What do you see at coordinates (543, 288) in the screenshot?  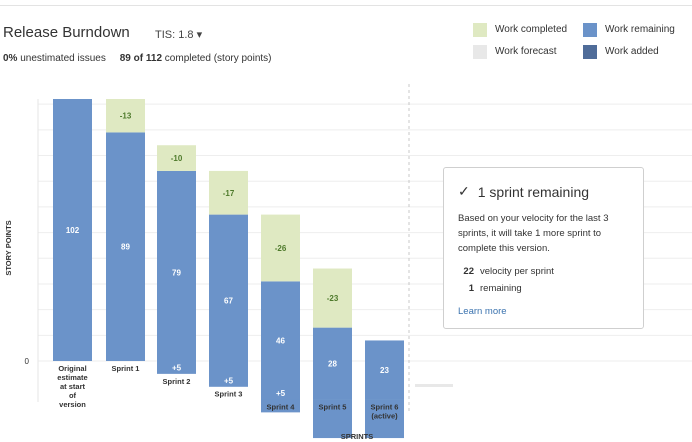 I see `remaining-metric: 1 remaining` at bounding box center [543, 288].